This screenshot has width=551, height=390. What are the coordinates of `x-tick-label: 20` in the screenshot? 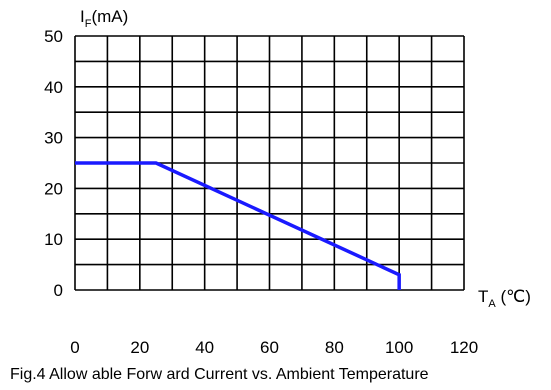 It's located at (139, 347).